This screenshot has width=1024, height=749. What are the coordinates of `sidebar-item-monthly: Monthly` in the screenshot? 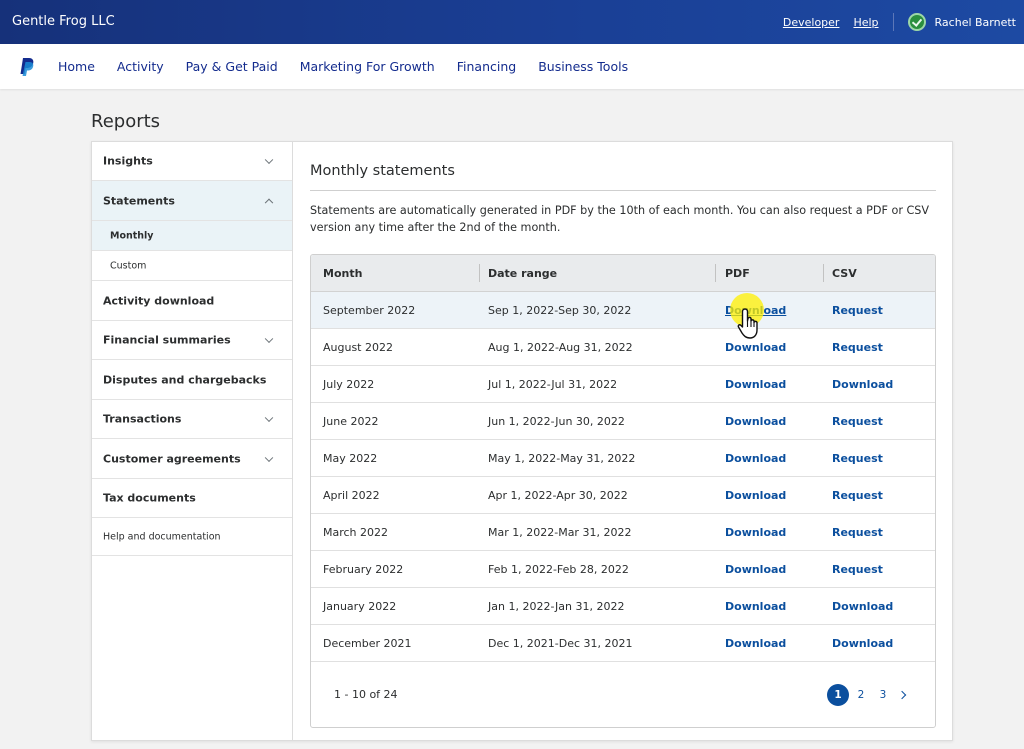 It's located at (192, 236).